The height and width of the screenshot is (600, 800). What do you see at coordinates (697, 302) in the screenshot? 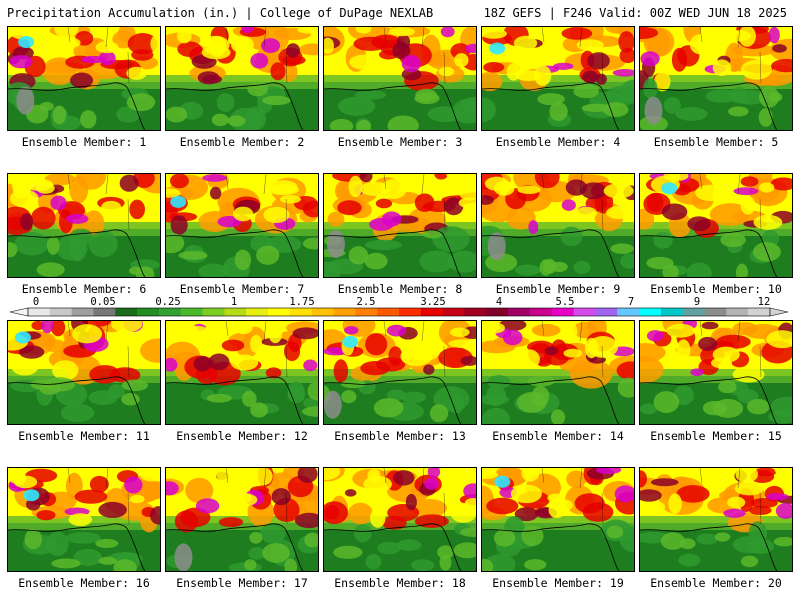
I see `colorbar-tick-label: 9` at bounding box center [697, 302].